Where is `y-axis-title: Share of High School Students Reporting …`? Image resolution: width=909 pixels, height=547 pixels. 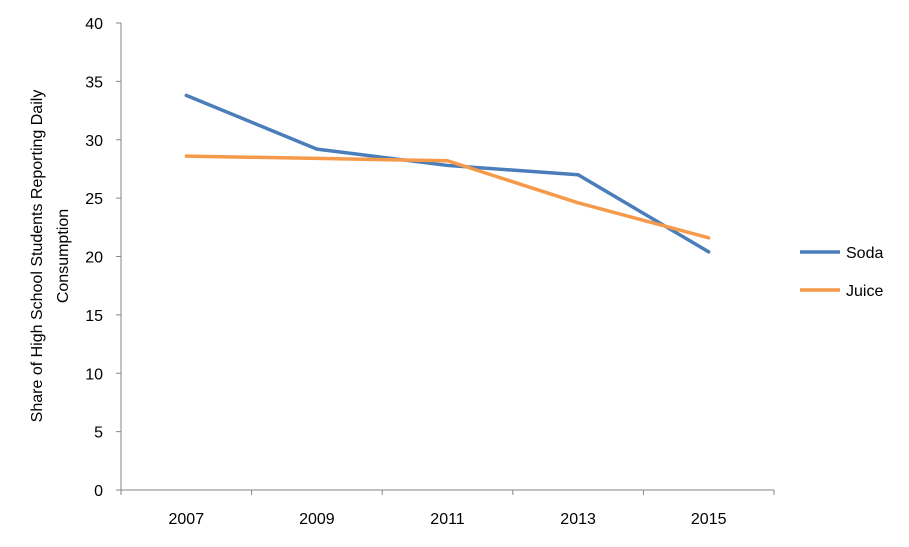 y-axis-title: Share of High School Students Reporting … is located at coordinates (50, 256).